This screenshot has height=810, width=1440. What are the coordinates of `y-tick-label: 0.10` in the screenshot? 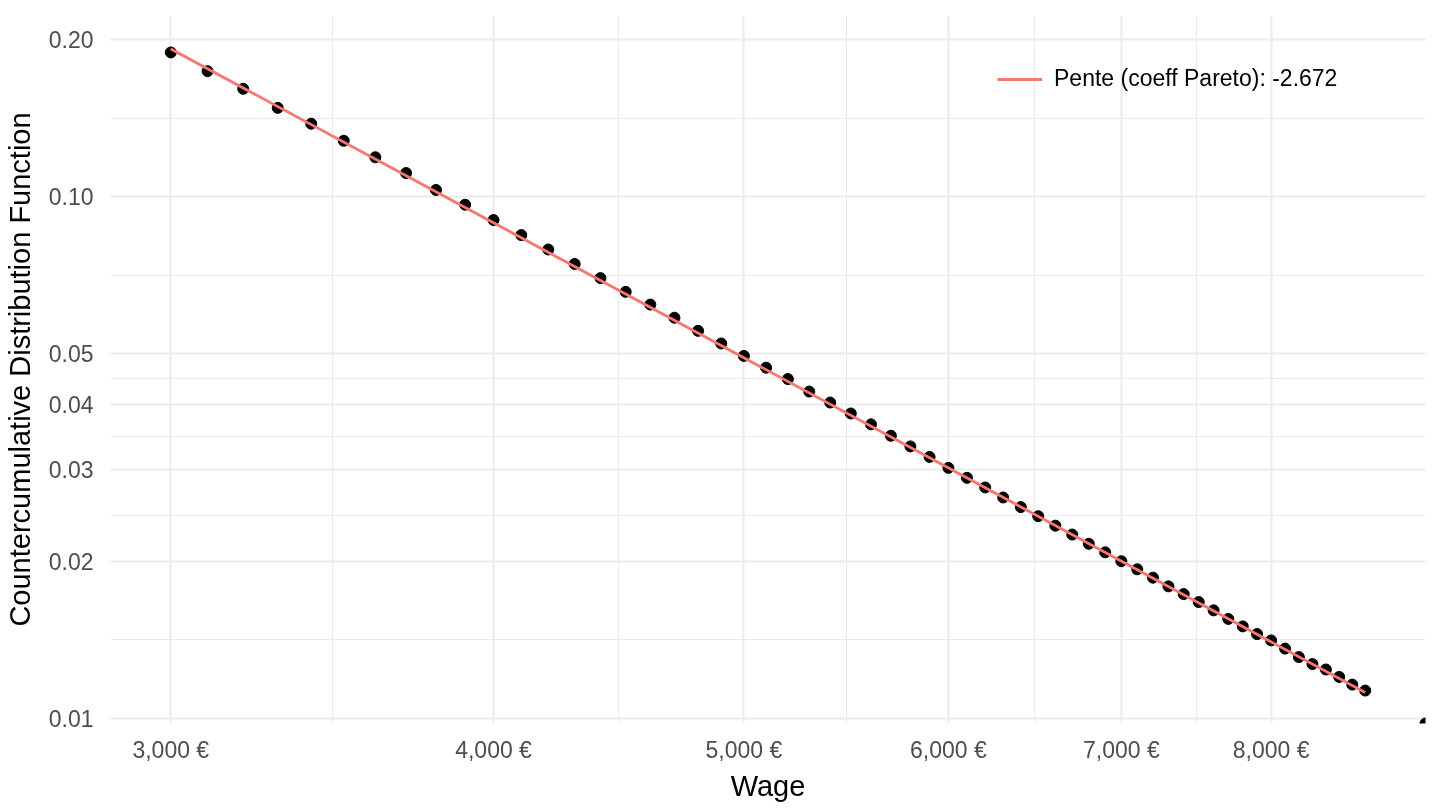 It's located at (71, 197).